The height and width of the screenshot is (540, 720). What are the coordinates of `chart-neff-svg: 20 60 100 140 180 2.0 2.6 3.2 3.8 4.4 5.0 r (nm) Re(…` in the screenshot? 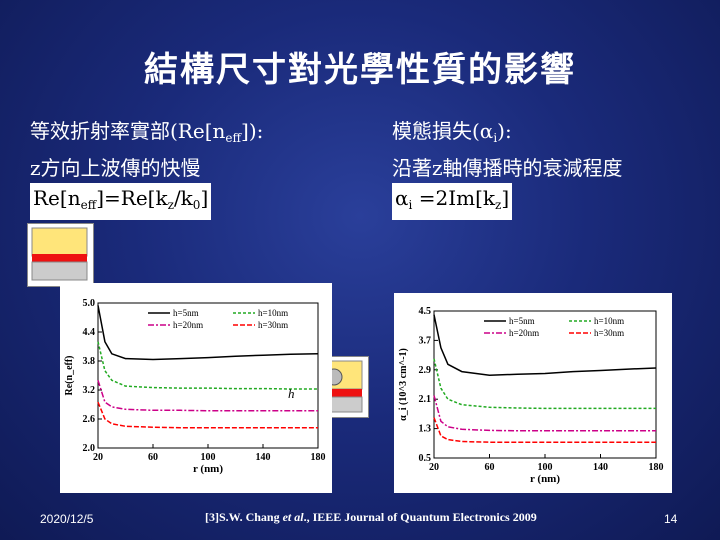 It's located at (195, 386).